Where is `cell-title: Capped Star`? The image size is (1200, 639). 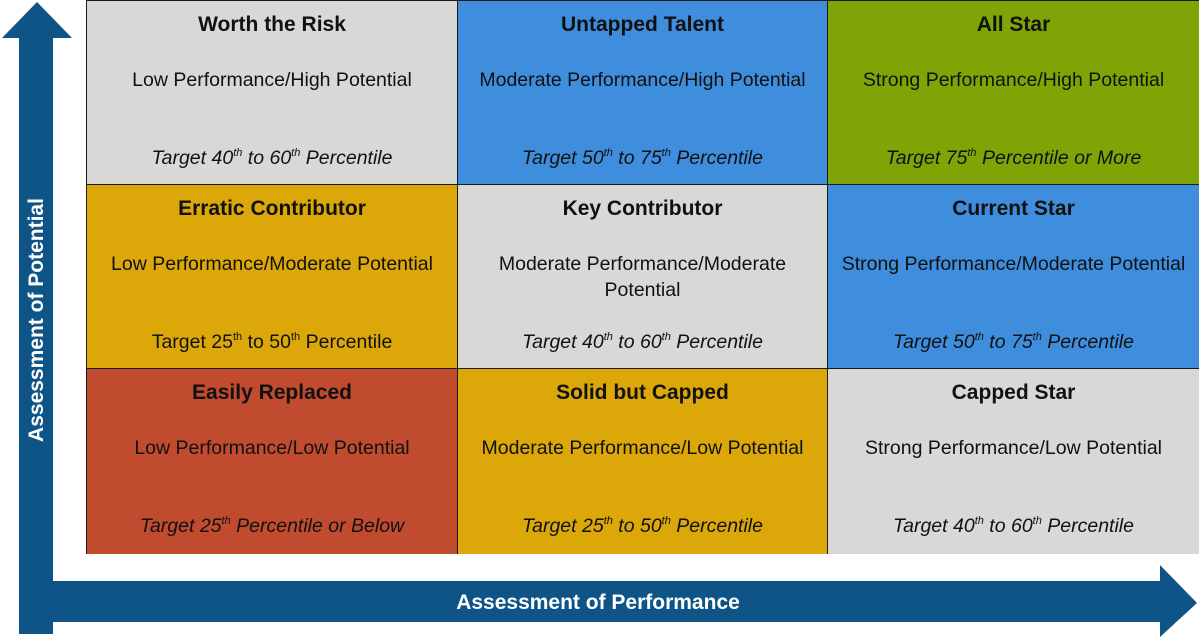 cell-title: Capped Star is located at coordinates (1013, 392).